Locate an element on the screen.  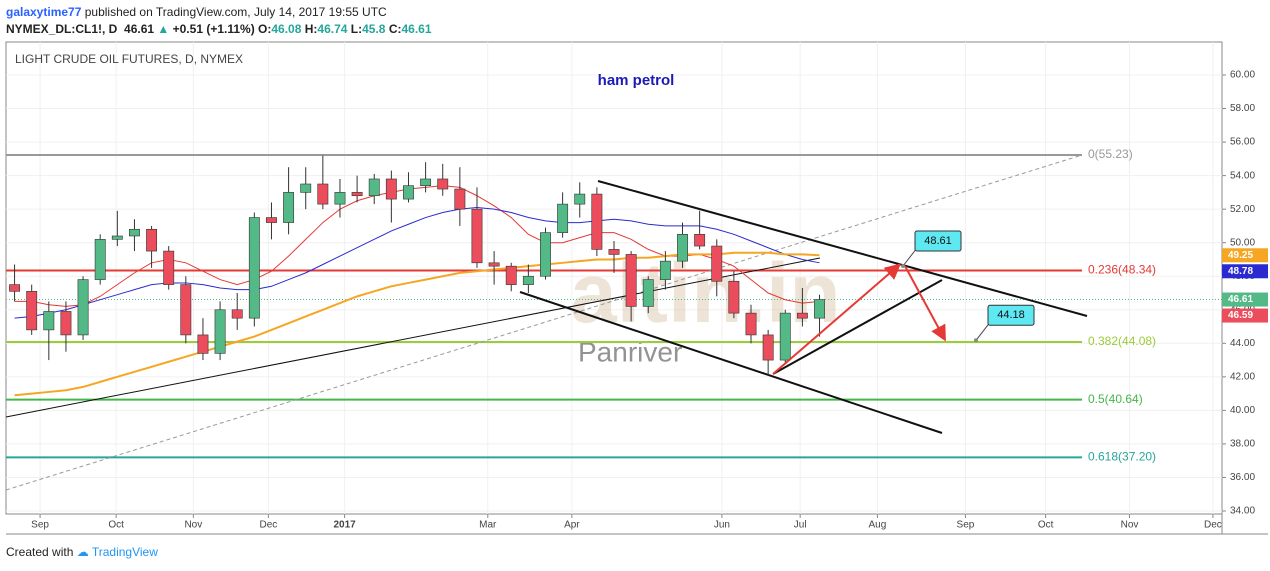
ohlc-label: L: is located at coordinates (356, 29).